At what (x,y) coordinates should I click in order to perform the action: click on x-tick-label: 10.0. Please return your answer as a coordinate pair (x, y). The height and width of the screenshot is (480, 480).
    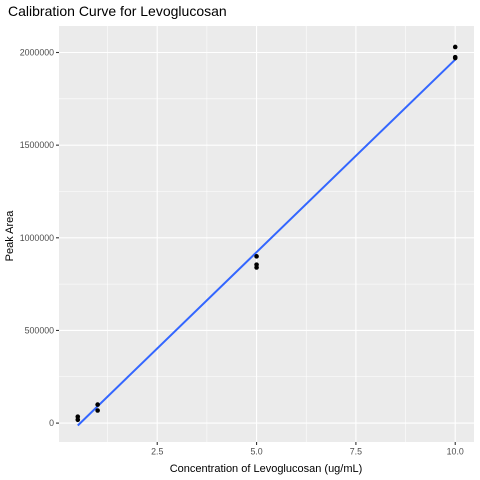
    Looking at the image, I should click on (455, 452).